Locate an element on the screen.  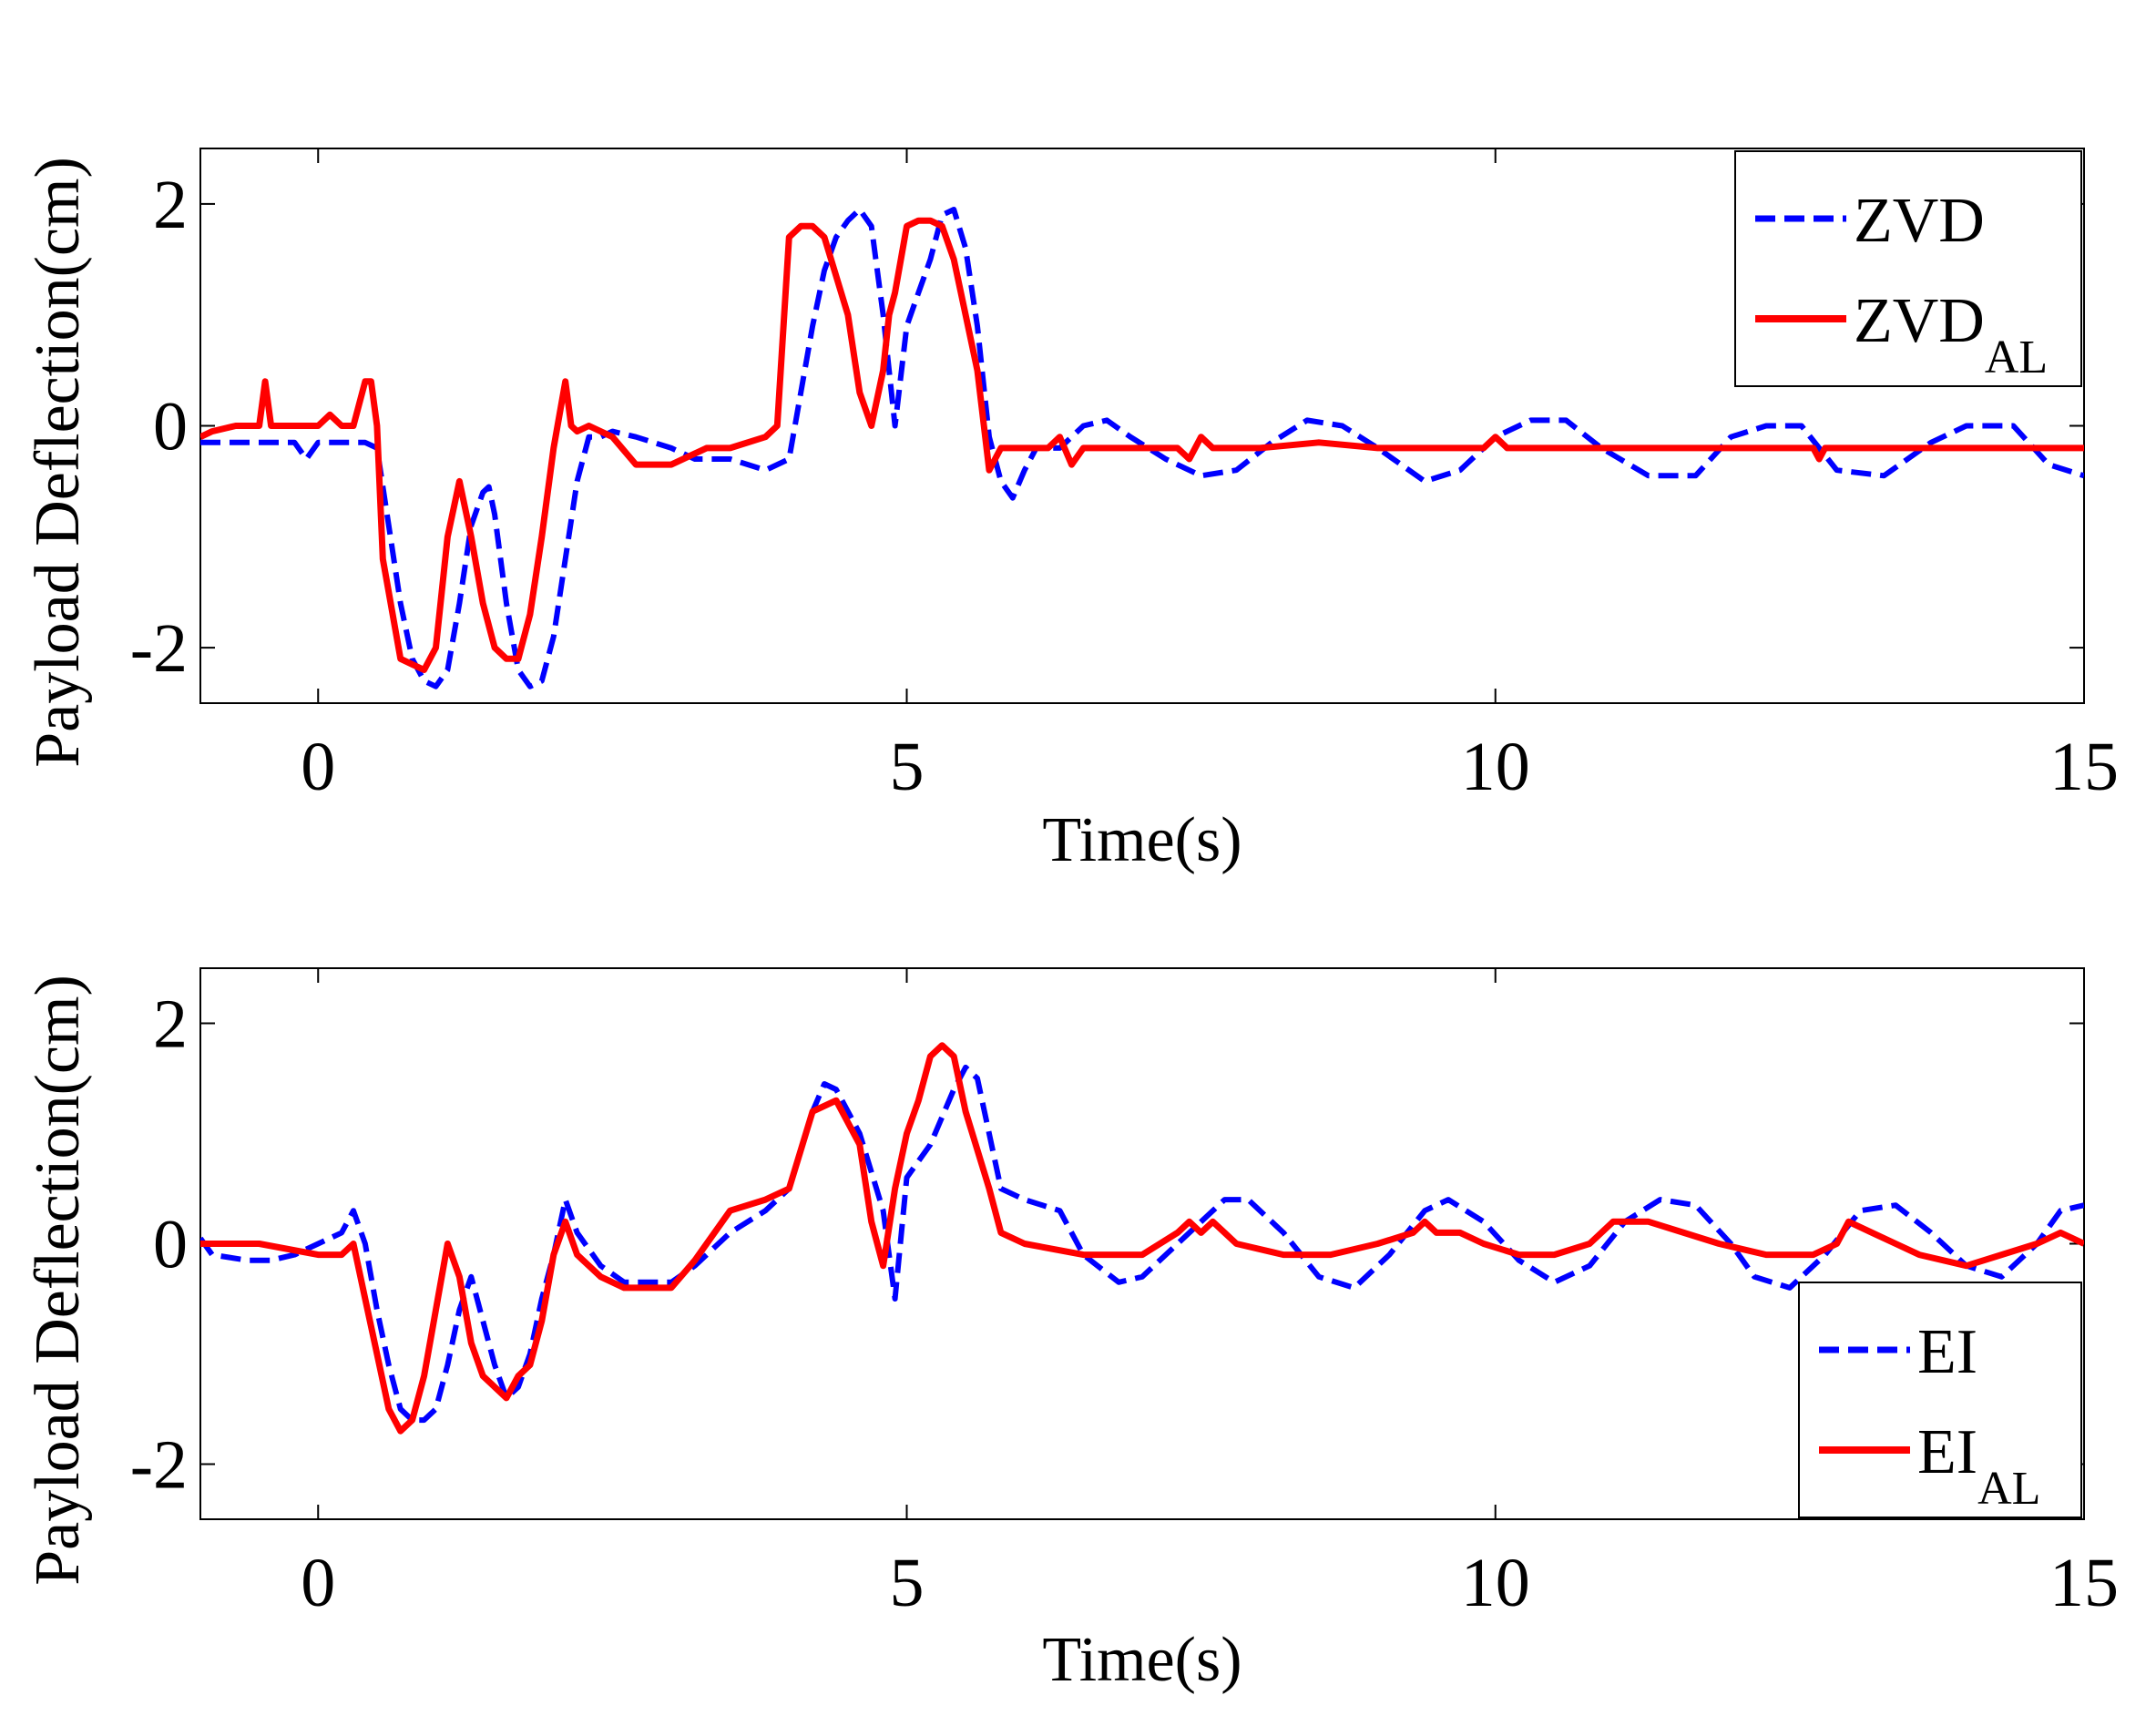
legend-label: EIAL is located at coordinates (1979, 1466).